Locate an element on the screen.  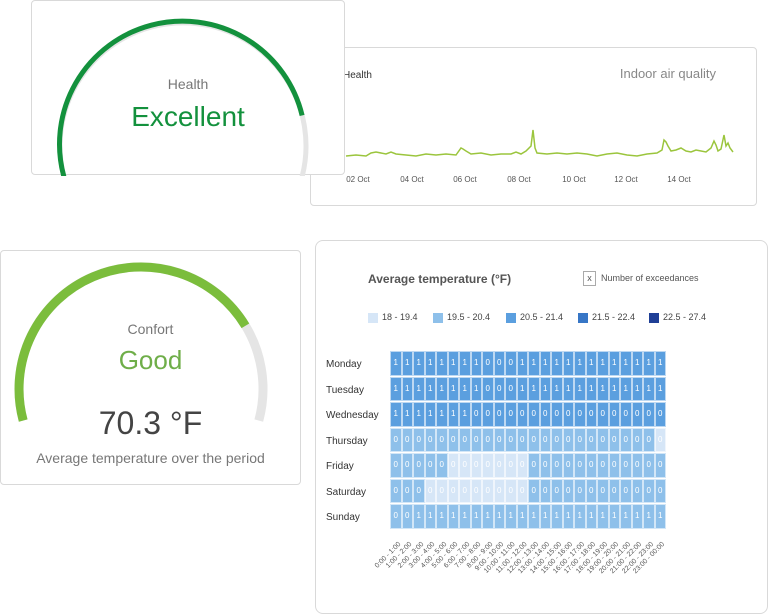
legend-item: 19.5 - 20.4 is located at coordinates (461, 317).